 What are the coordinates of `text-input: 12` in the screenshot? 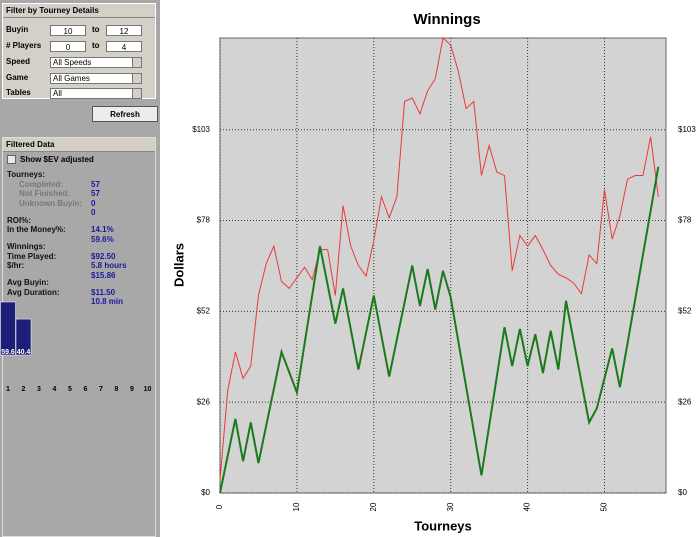 It's located at (124, 30).